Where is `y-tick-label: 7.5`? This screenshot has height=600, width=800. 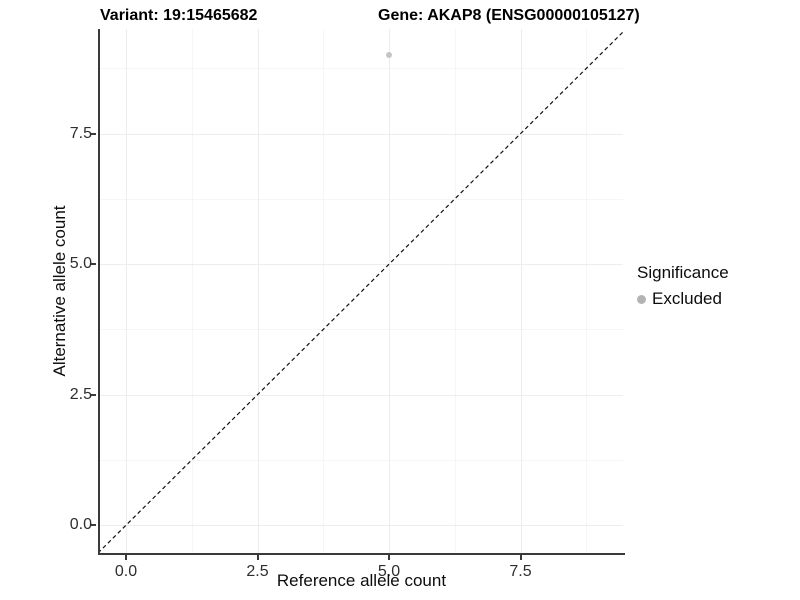 y-tick-label: 7.5 is located at coordinates (80, 133).